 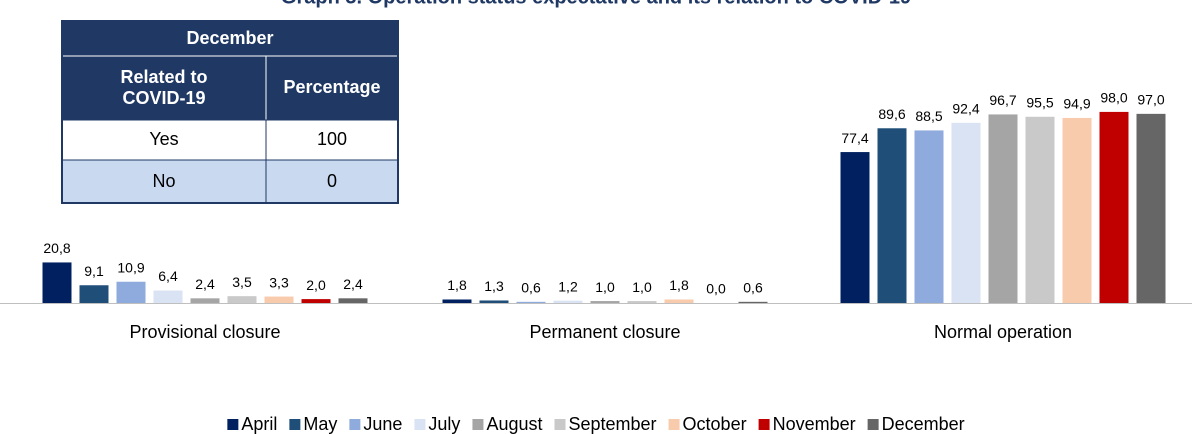 What do you see at coordinates (316, 285) in the screenshot?
I see `data-label: 2,0` at bounding box center [316, 285].